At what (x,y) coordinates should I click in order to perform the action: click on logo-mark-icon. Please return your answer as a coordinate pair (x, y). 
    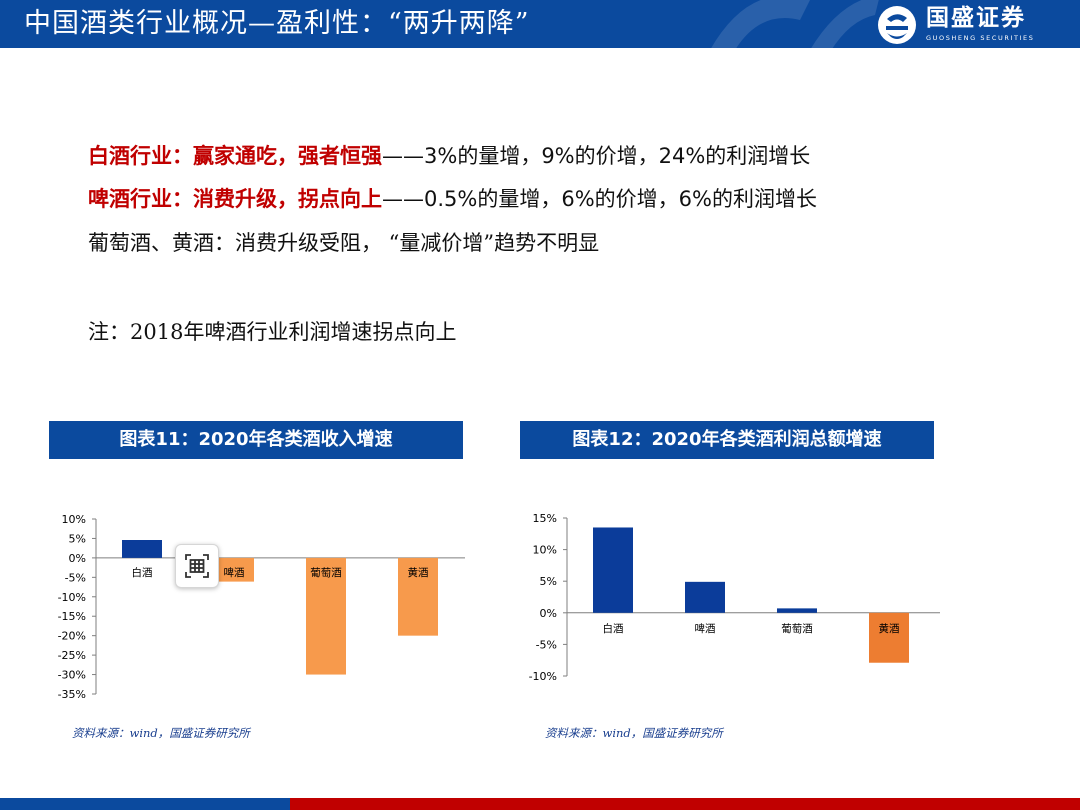
    Looking at the image, I should click on (897, 25).